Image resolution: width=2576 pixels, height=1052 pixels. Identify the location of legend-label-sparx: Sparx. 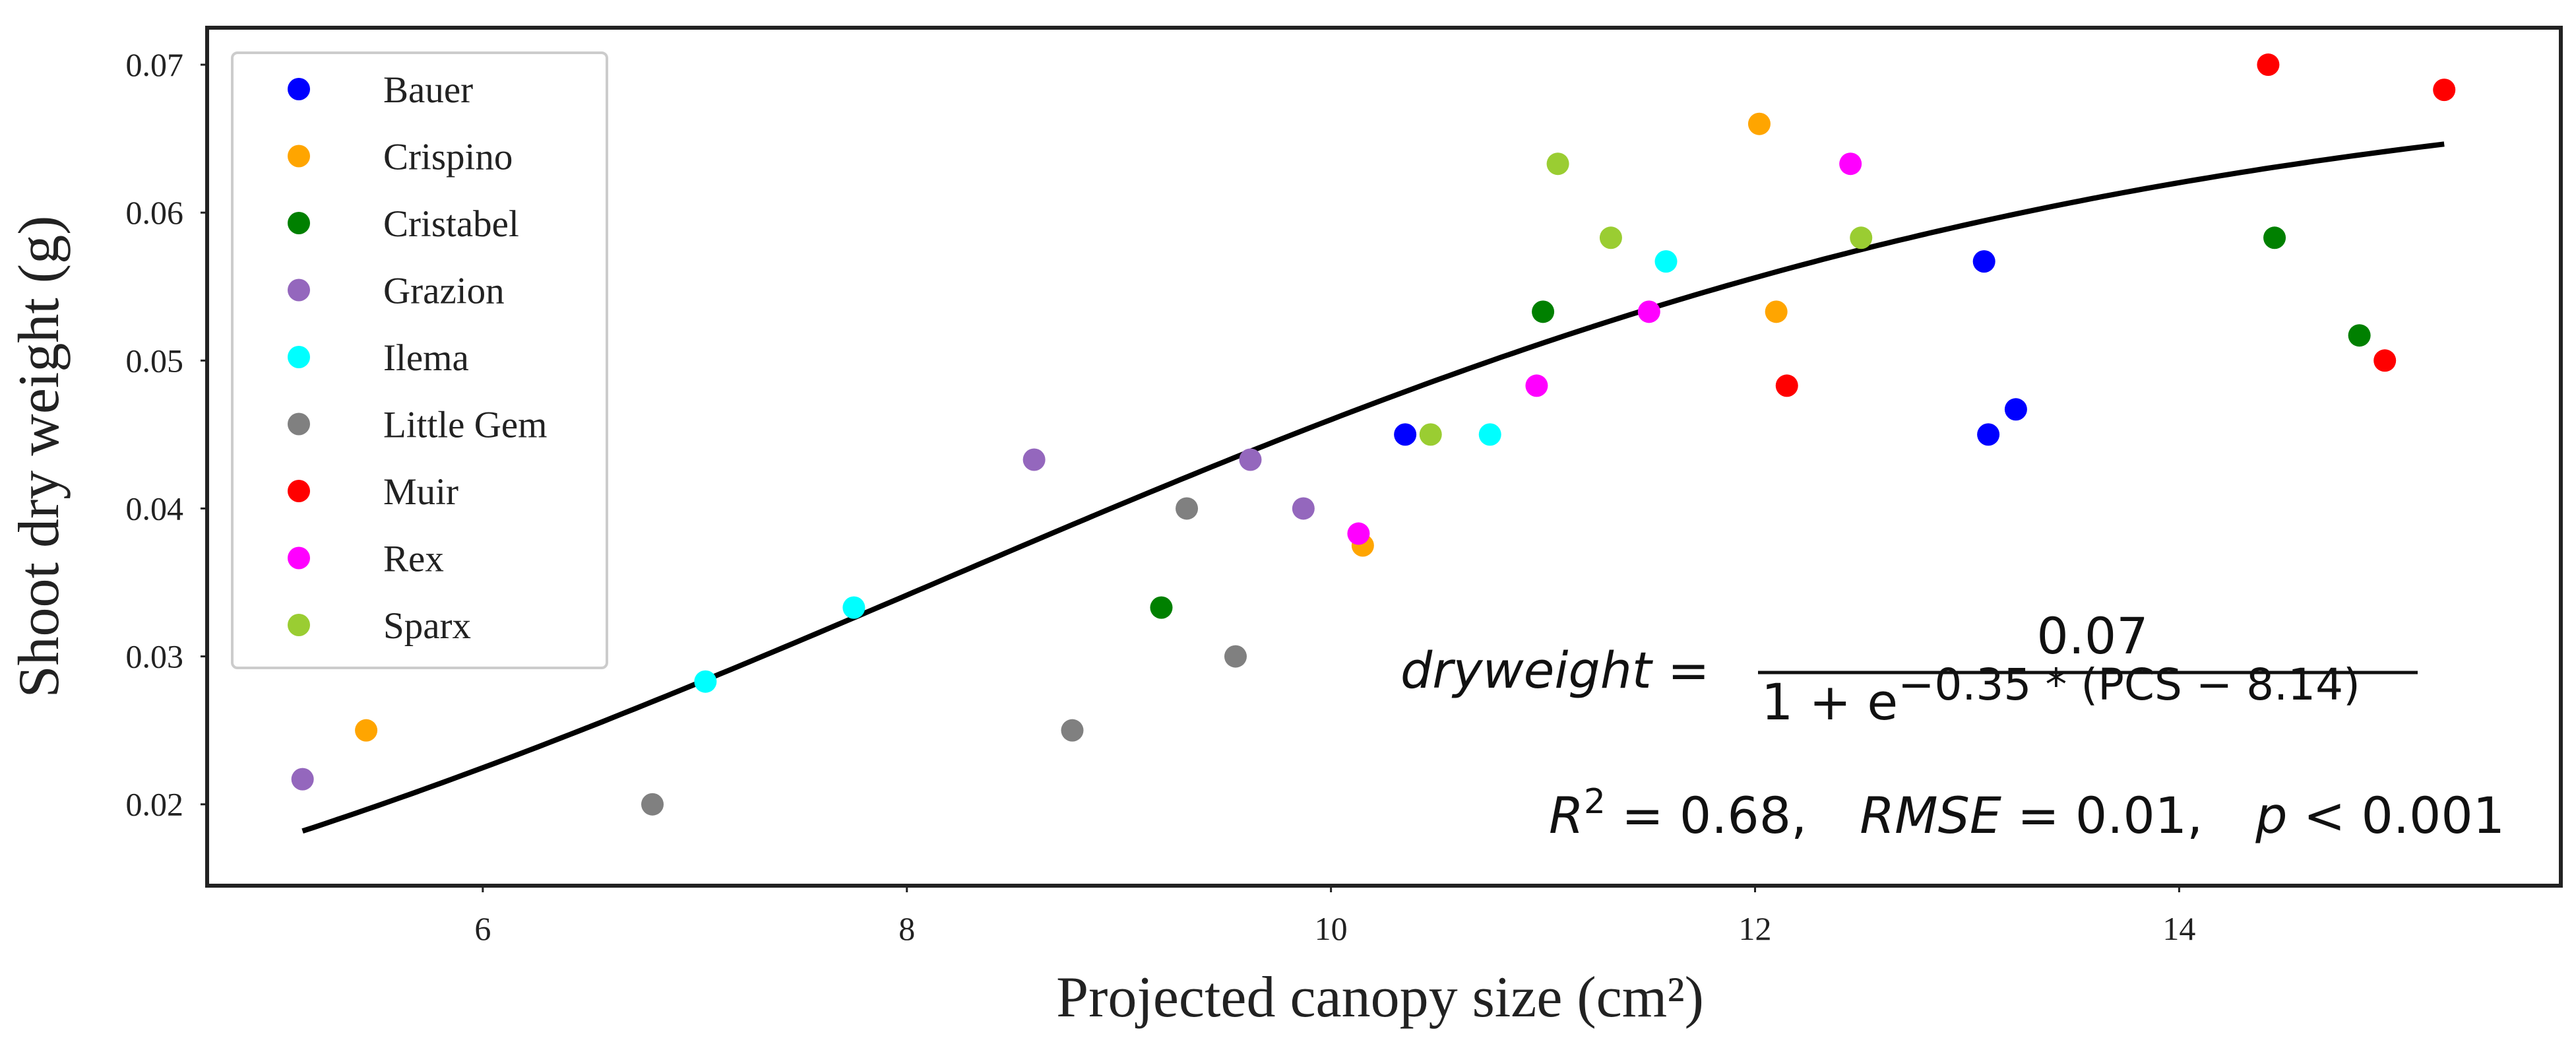
(427, 626).